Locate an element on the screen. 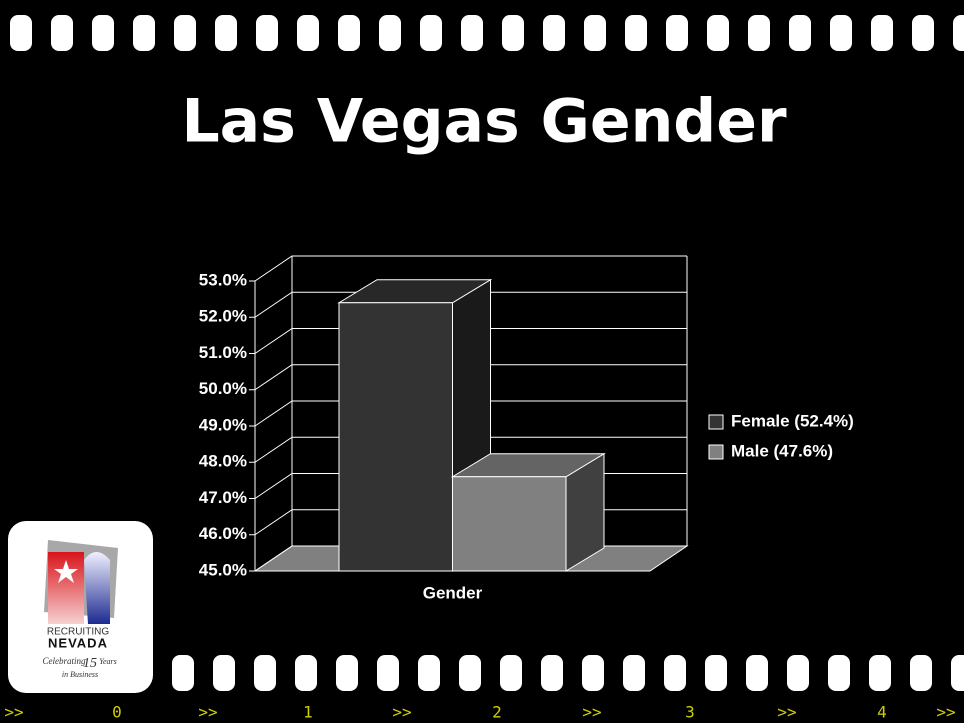  y-tick-label: 45.0% is located at coordinates (223, 569).